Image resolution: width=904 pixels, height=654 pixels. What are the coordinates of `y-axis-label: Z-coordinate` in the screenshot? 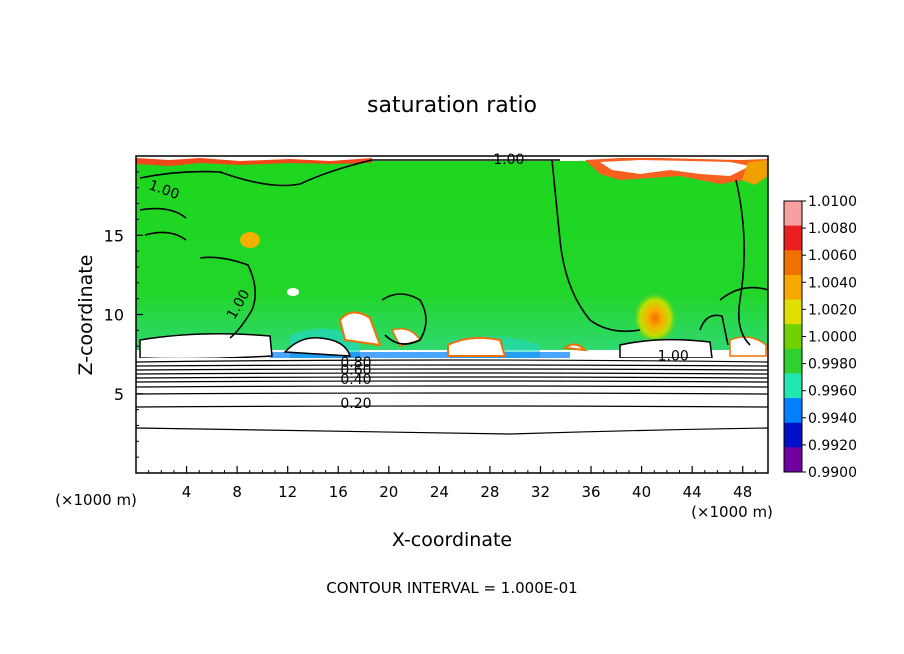 It's located at (86, 315).